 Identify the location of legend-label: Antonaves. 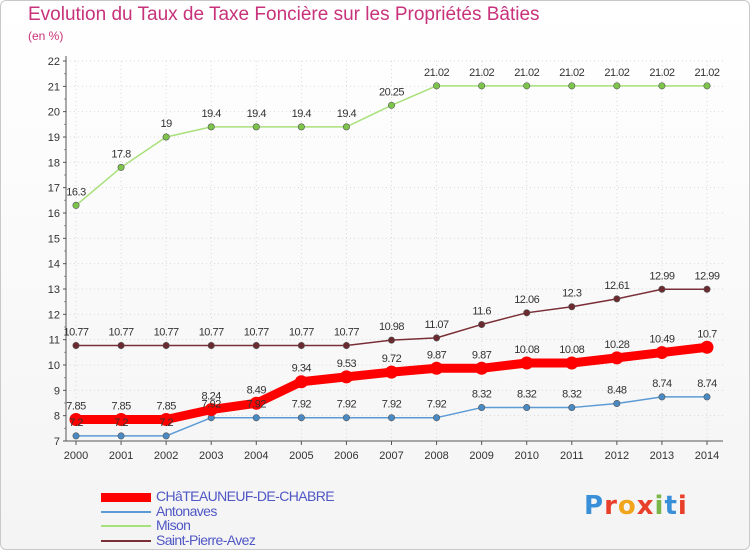
(186, 510).